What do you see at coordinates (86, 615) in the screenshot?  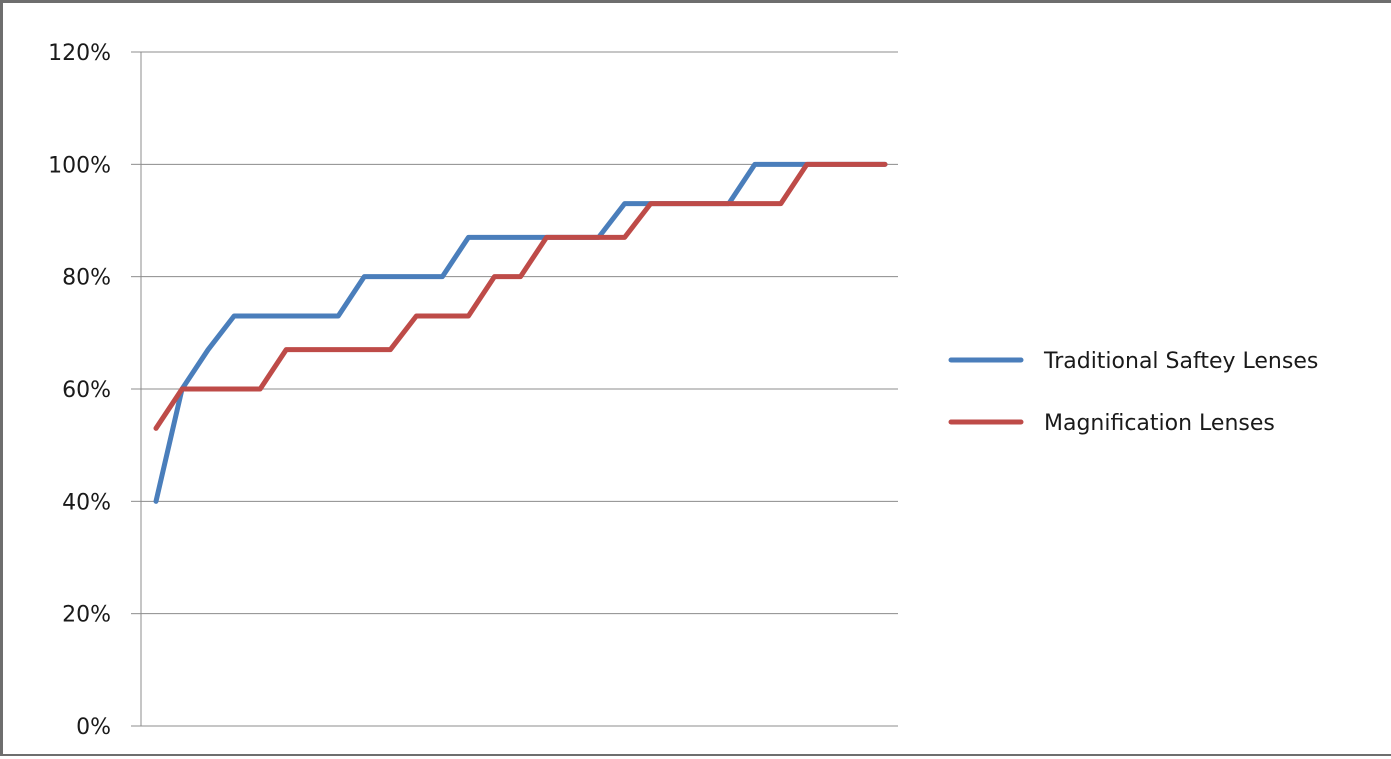 I see `y-tick-label: 20%` at bounding box center [86, 615].